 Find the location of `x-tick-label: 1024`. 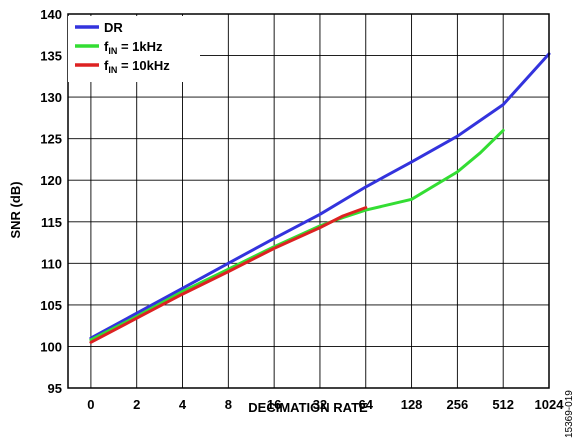

x-tick-label: 1024 is located at coordinates (550, 404).